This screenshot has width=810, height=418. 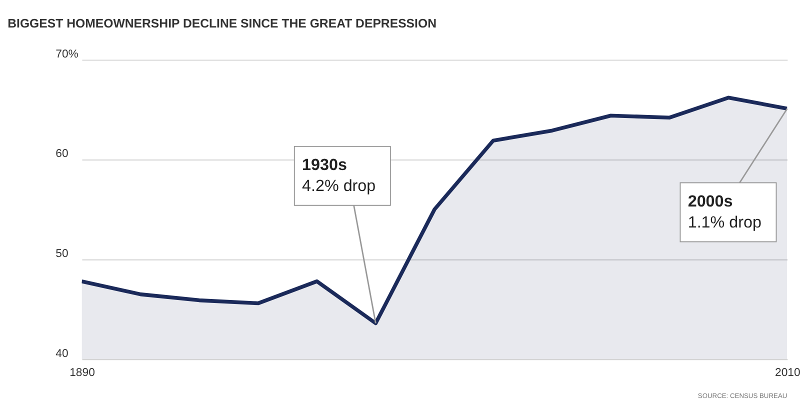 What do you see at coordinates (62, 154) in the screenshot?
I see `y-tick-label: 60` at bounding box center [62, 154].